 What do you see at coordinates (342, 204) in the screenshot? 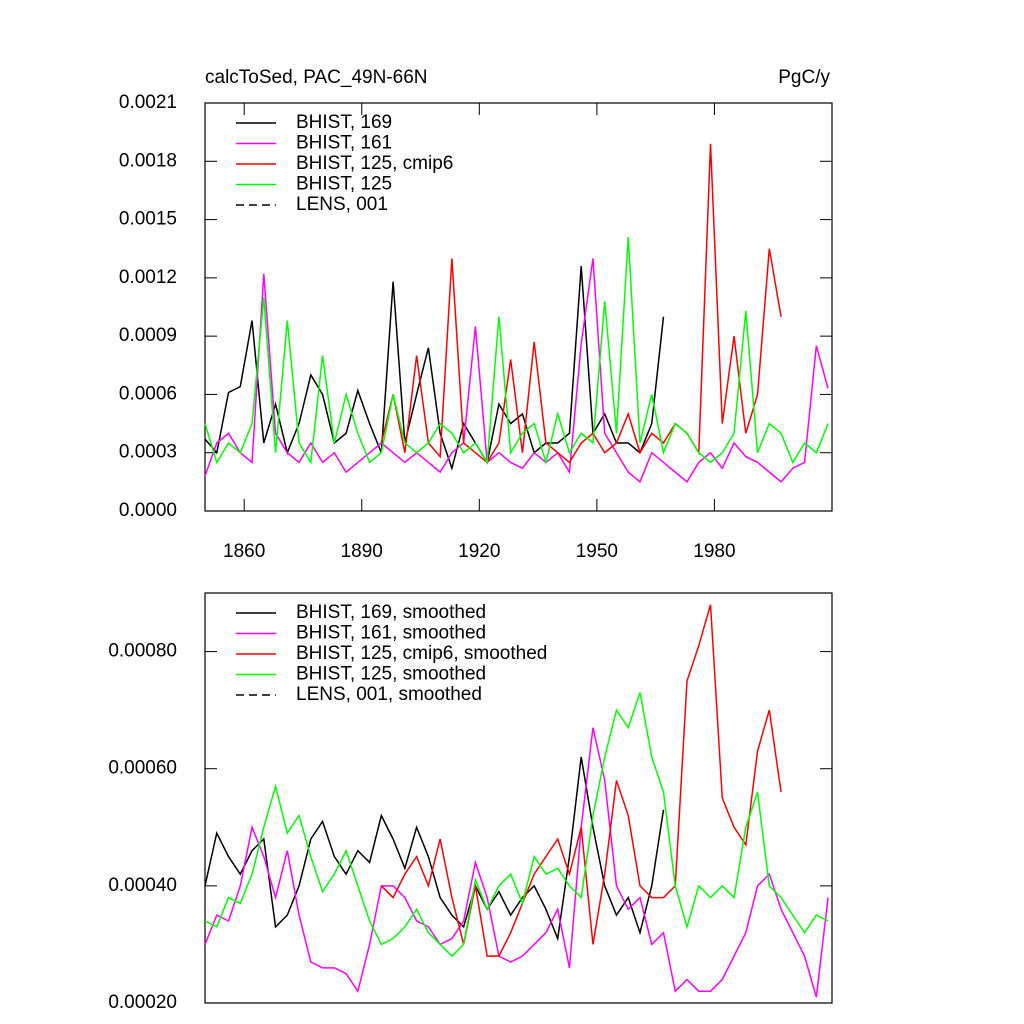
I see `legend-label: LENS, 001` at bounding box center [342, 204].